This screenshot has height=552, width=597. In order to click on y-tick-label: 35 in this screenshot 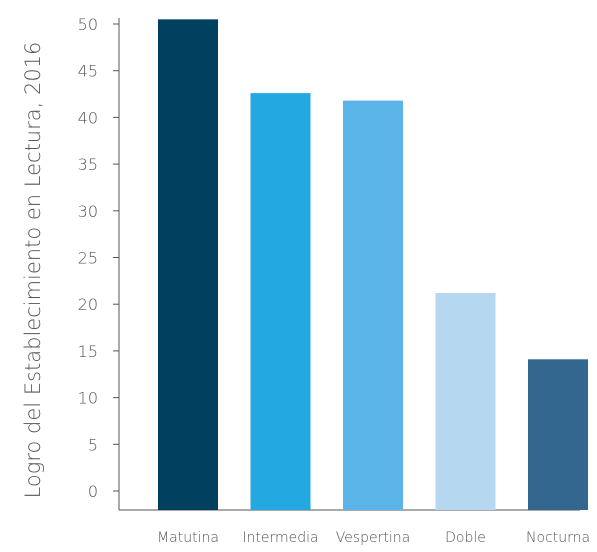, I will do `click(88, 164)`.